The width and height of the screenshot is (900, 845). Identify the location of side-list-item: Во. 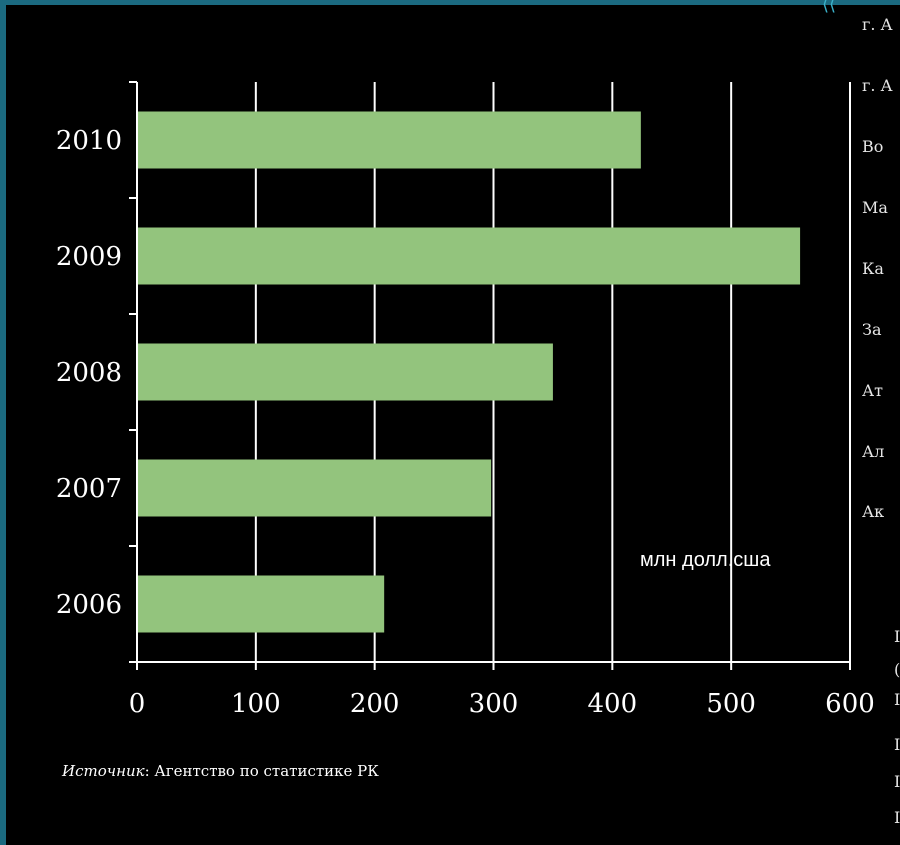
(873, 146).